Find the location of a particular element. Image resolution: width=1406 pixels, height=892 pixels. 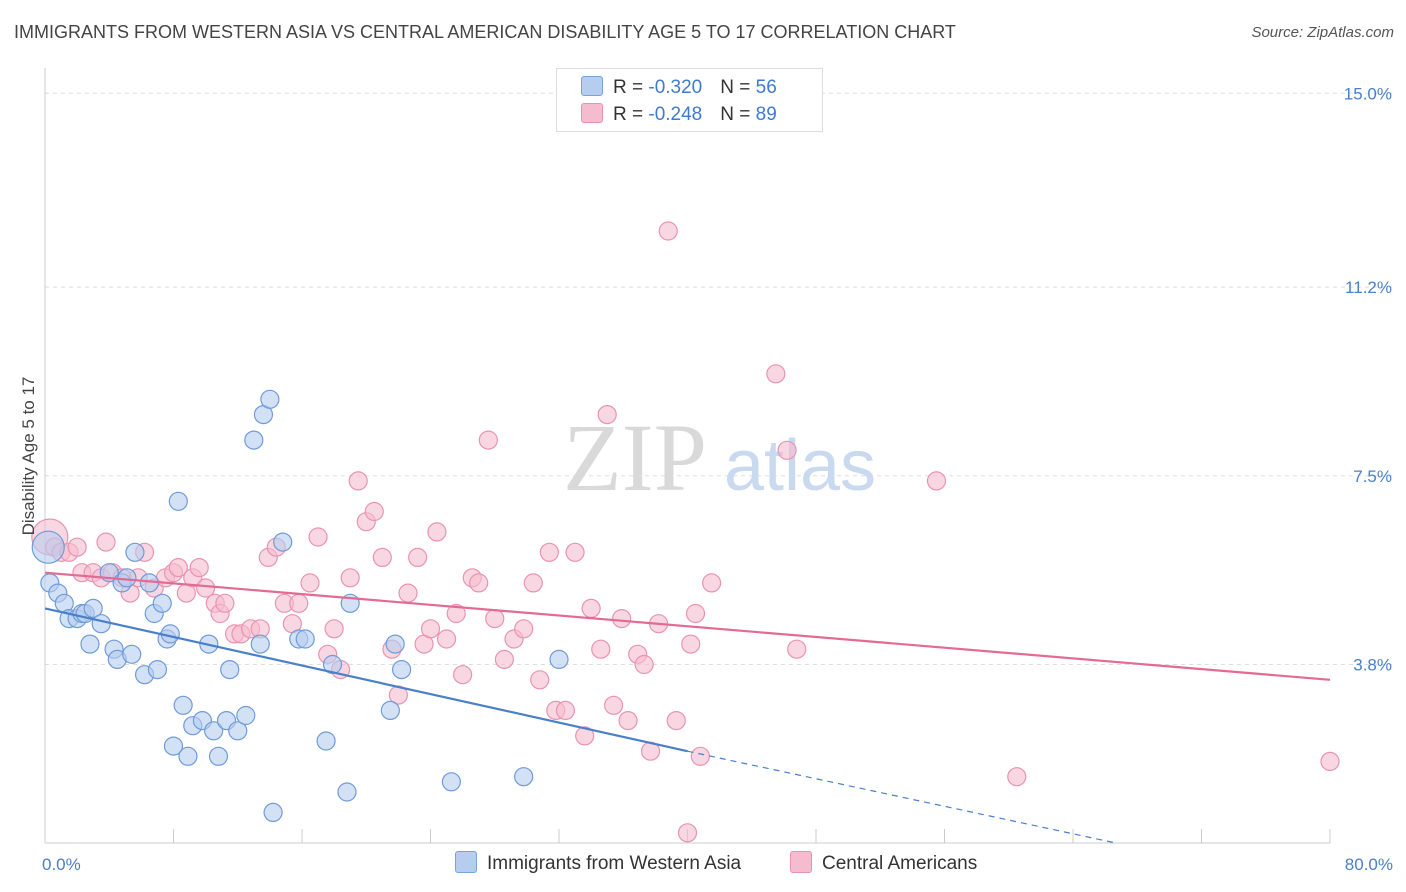

correlation-legend: R = -0.320 N = 56 R = -0.248 N = 89 is located at coordinates (689, 100).